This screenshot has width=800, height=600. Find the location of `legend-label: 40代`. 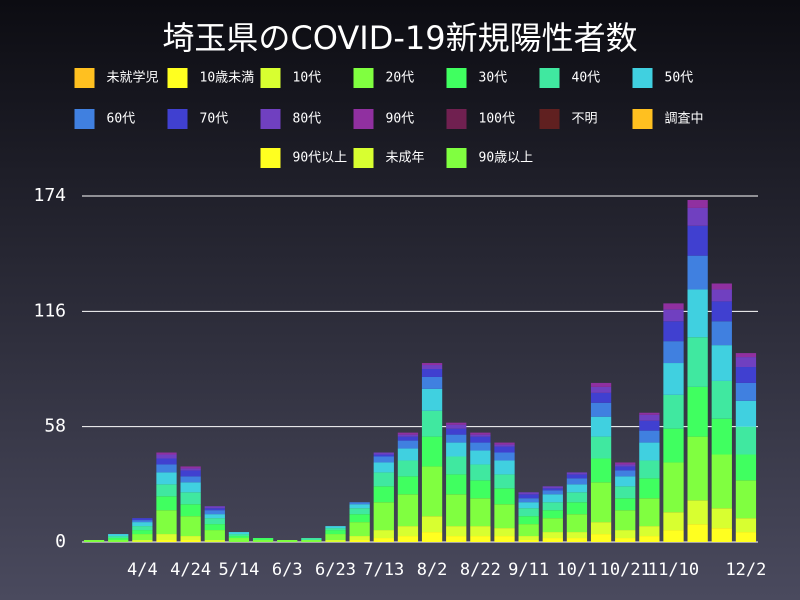

legend-label: 40代 is located at coordinates (586, 78).